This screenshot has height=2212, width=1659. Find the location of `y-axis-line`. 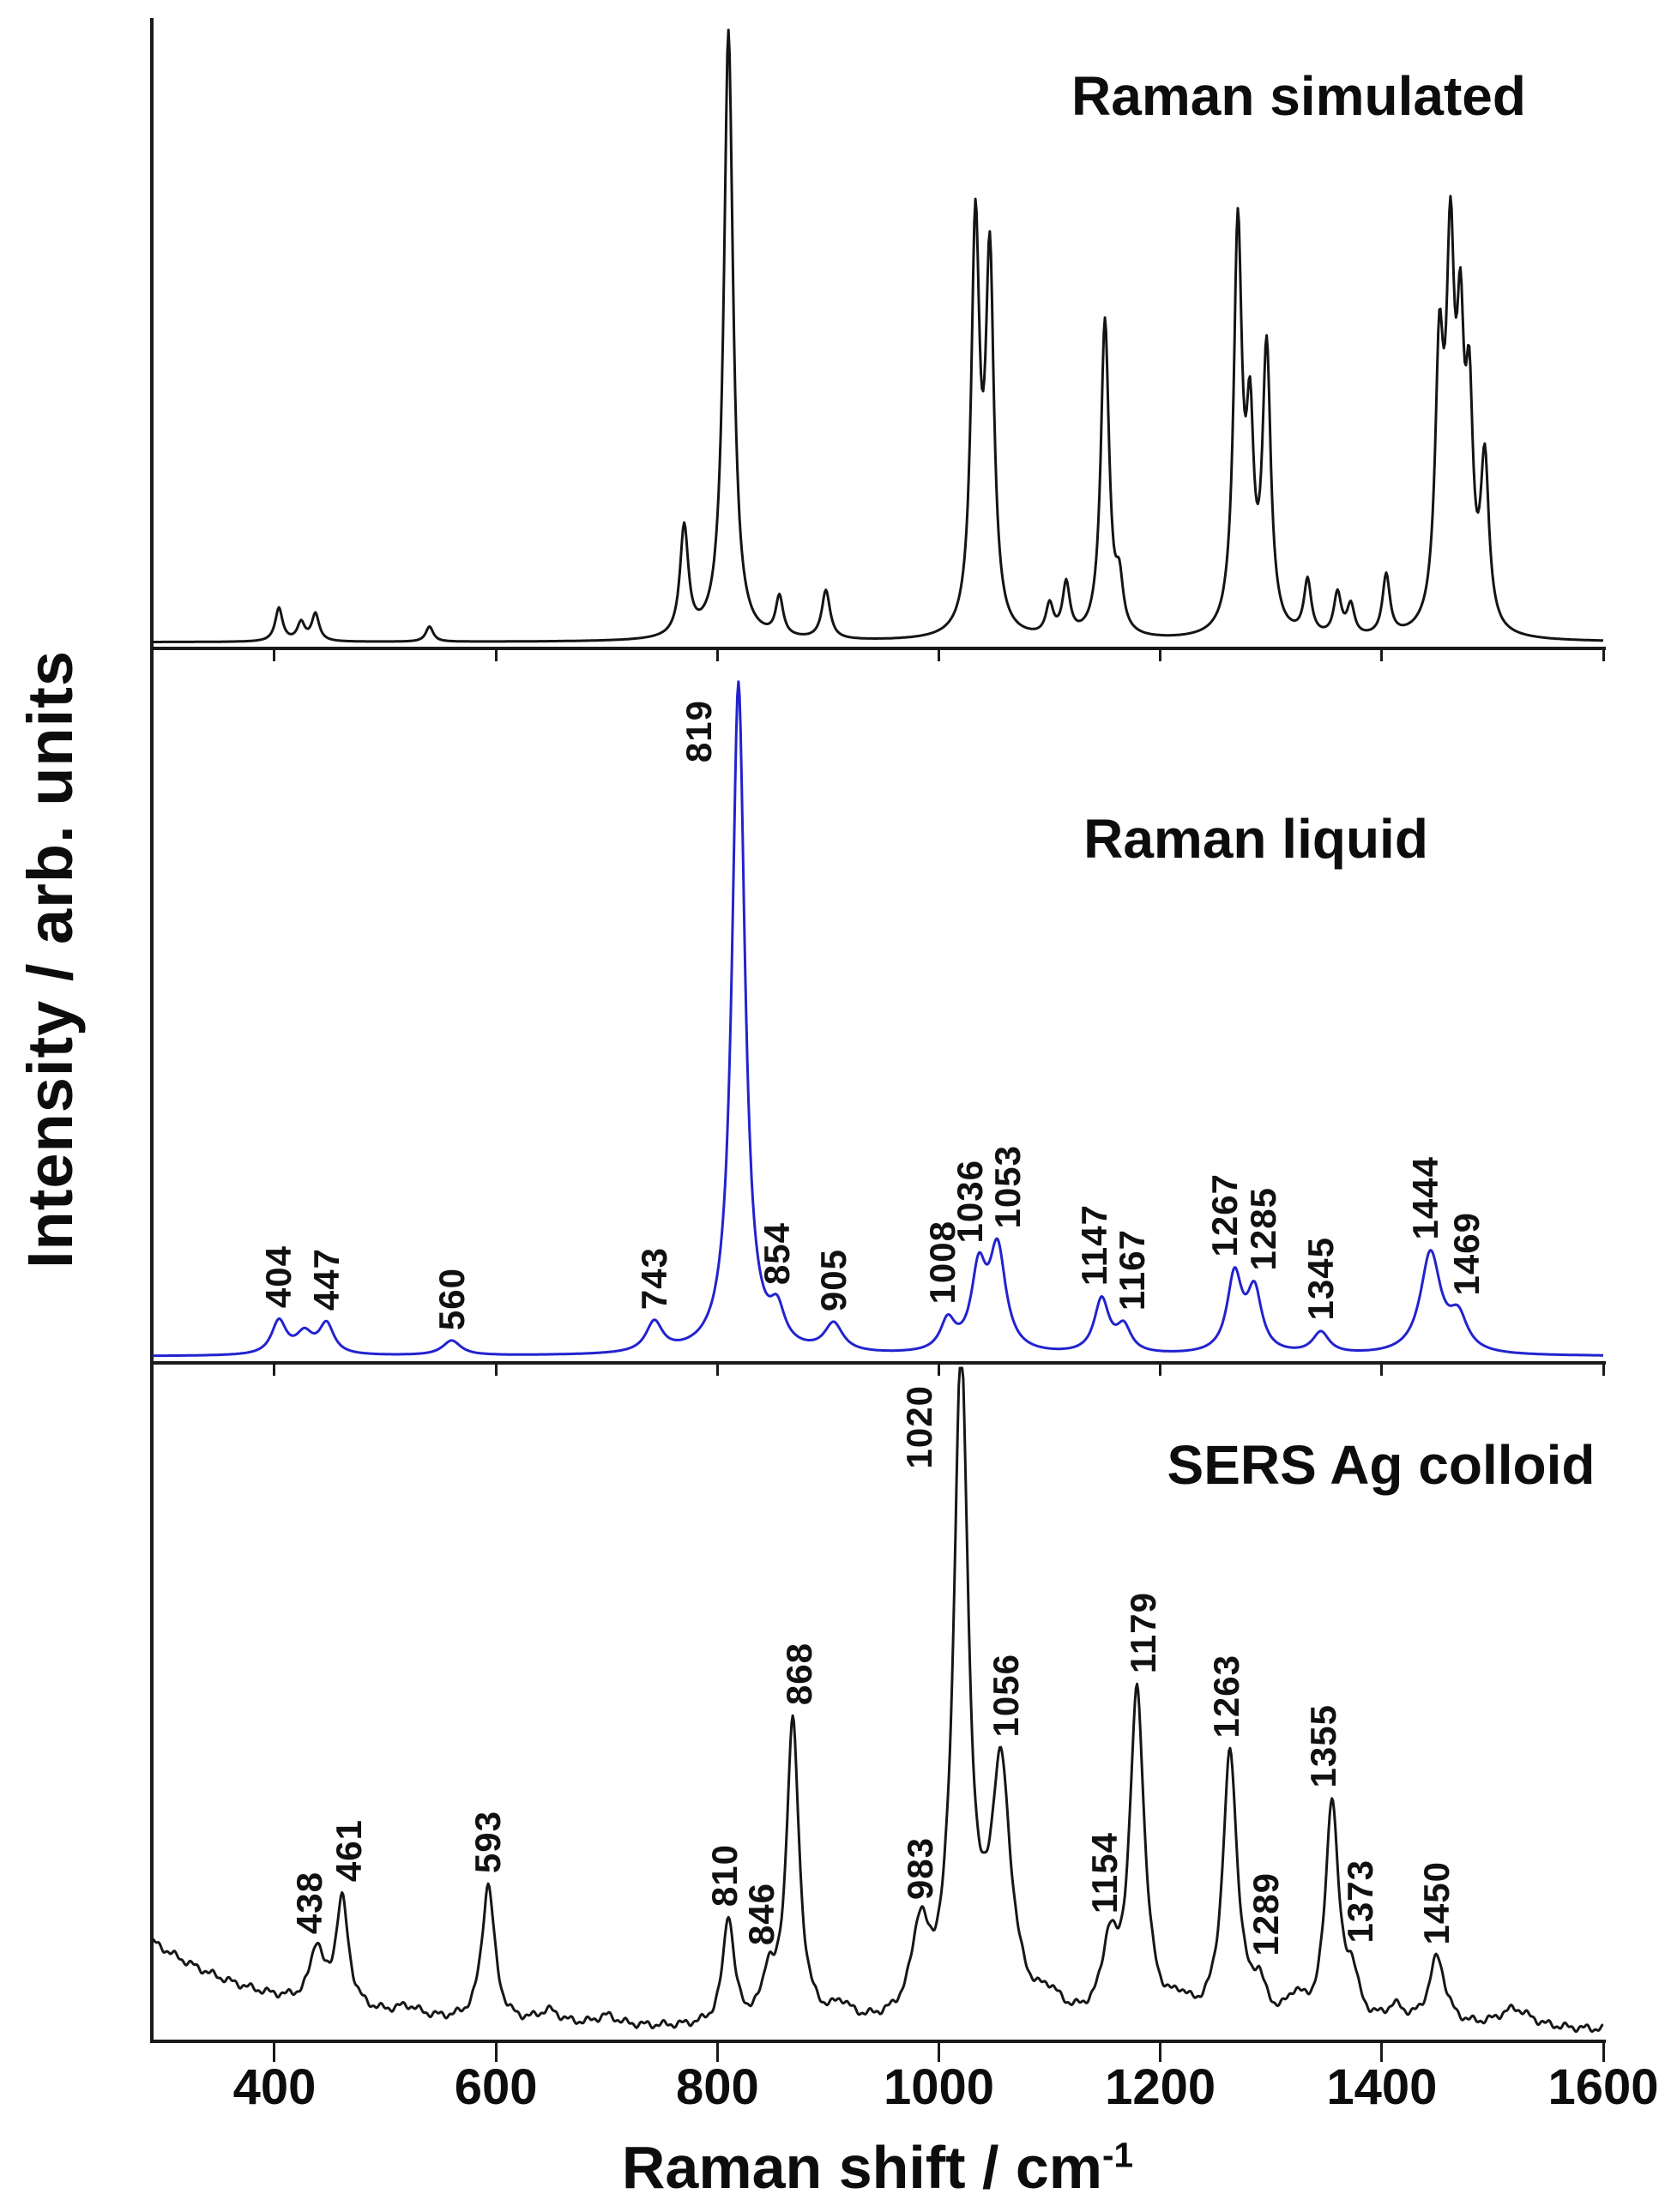

y-axis-line is located at coordinates (152, 1030).